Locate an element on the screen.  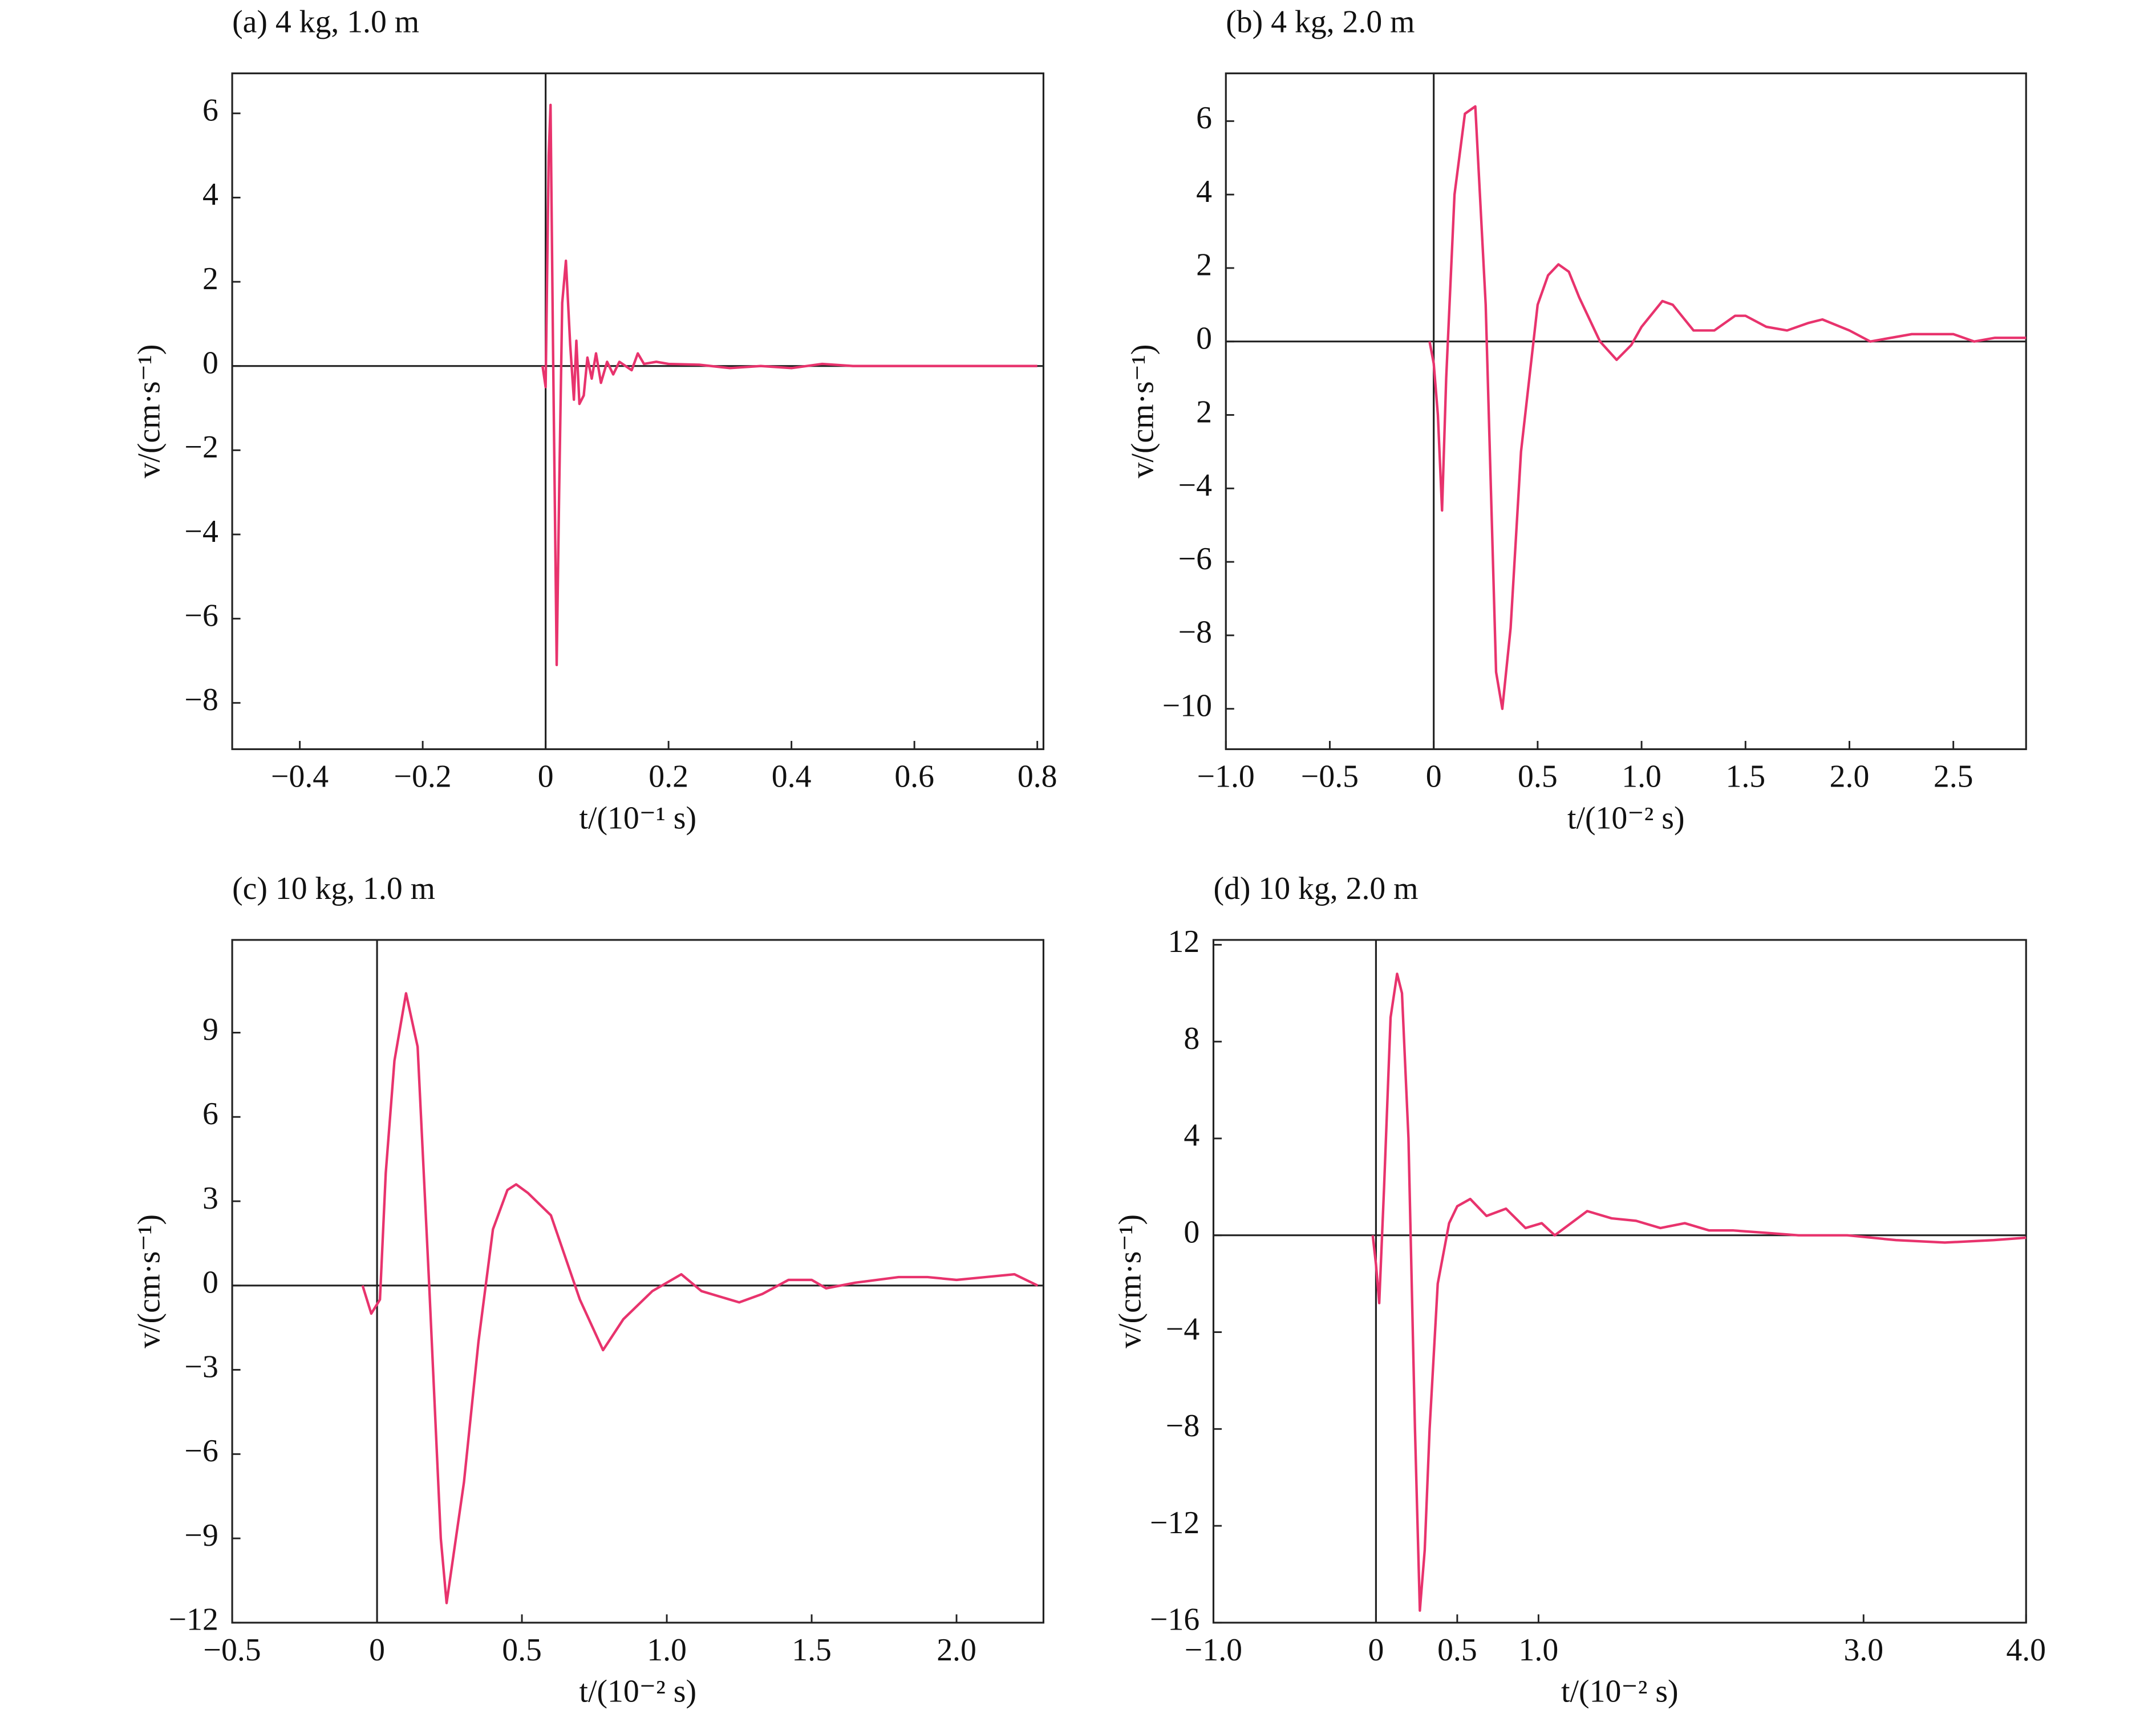
x-tick-label: 0.6 is located at coordinates (914, 777).